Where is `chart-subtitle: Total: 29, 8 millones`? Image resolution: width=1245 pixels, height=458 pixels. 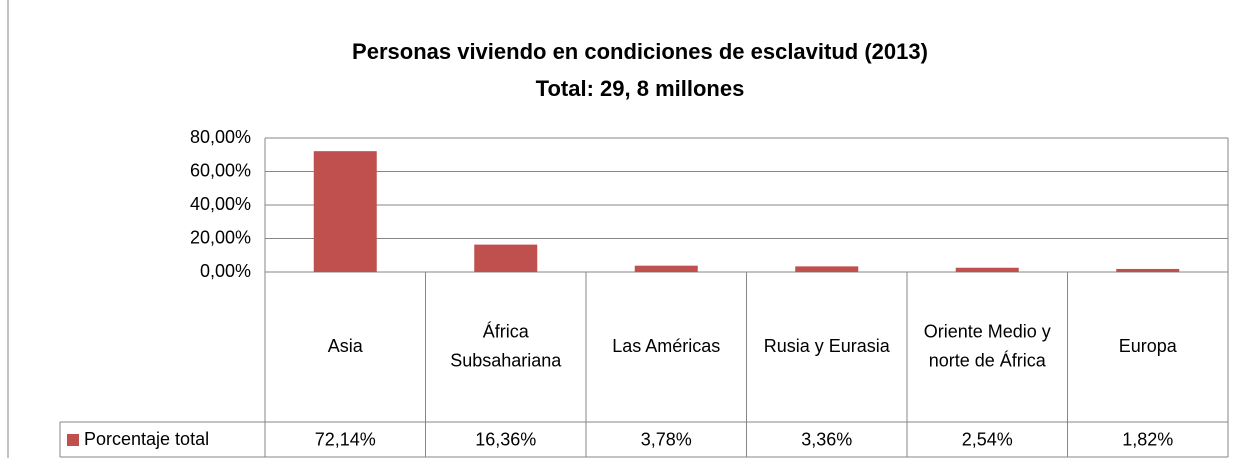
chart-subtitle: Total: 29, 8 millones is located at coordinates (640, 88).